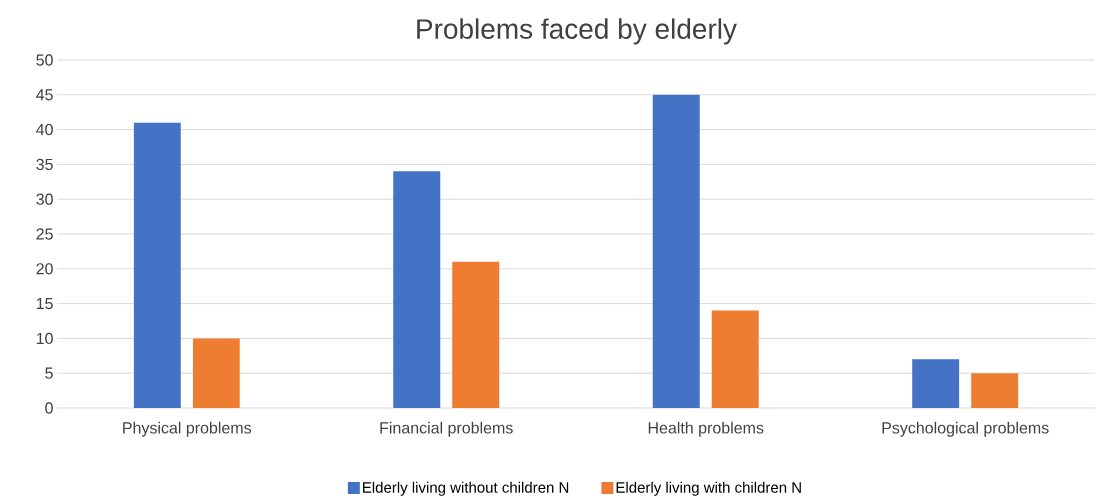  Describe the element at coordinates (44, 199) in the screenshot. I see `y-tick-label: 30` at that location.